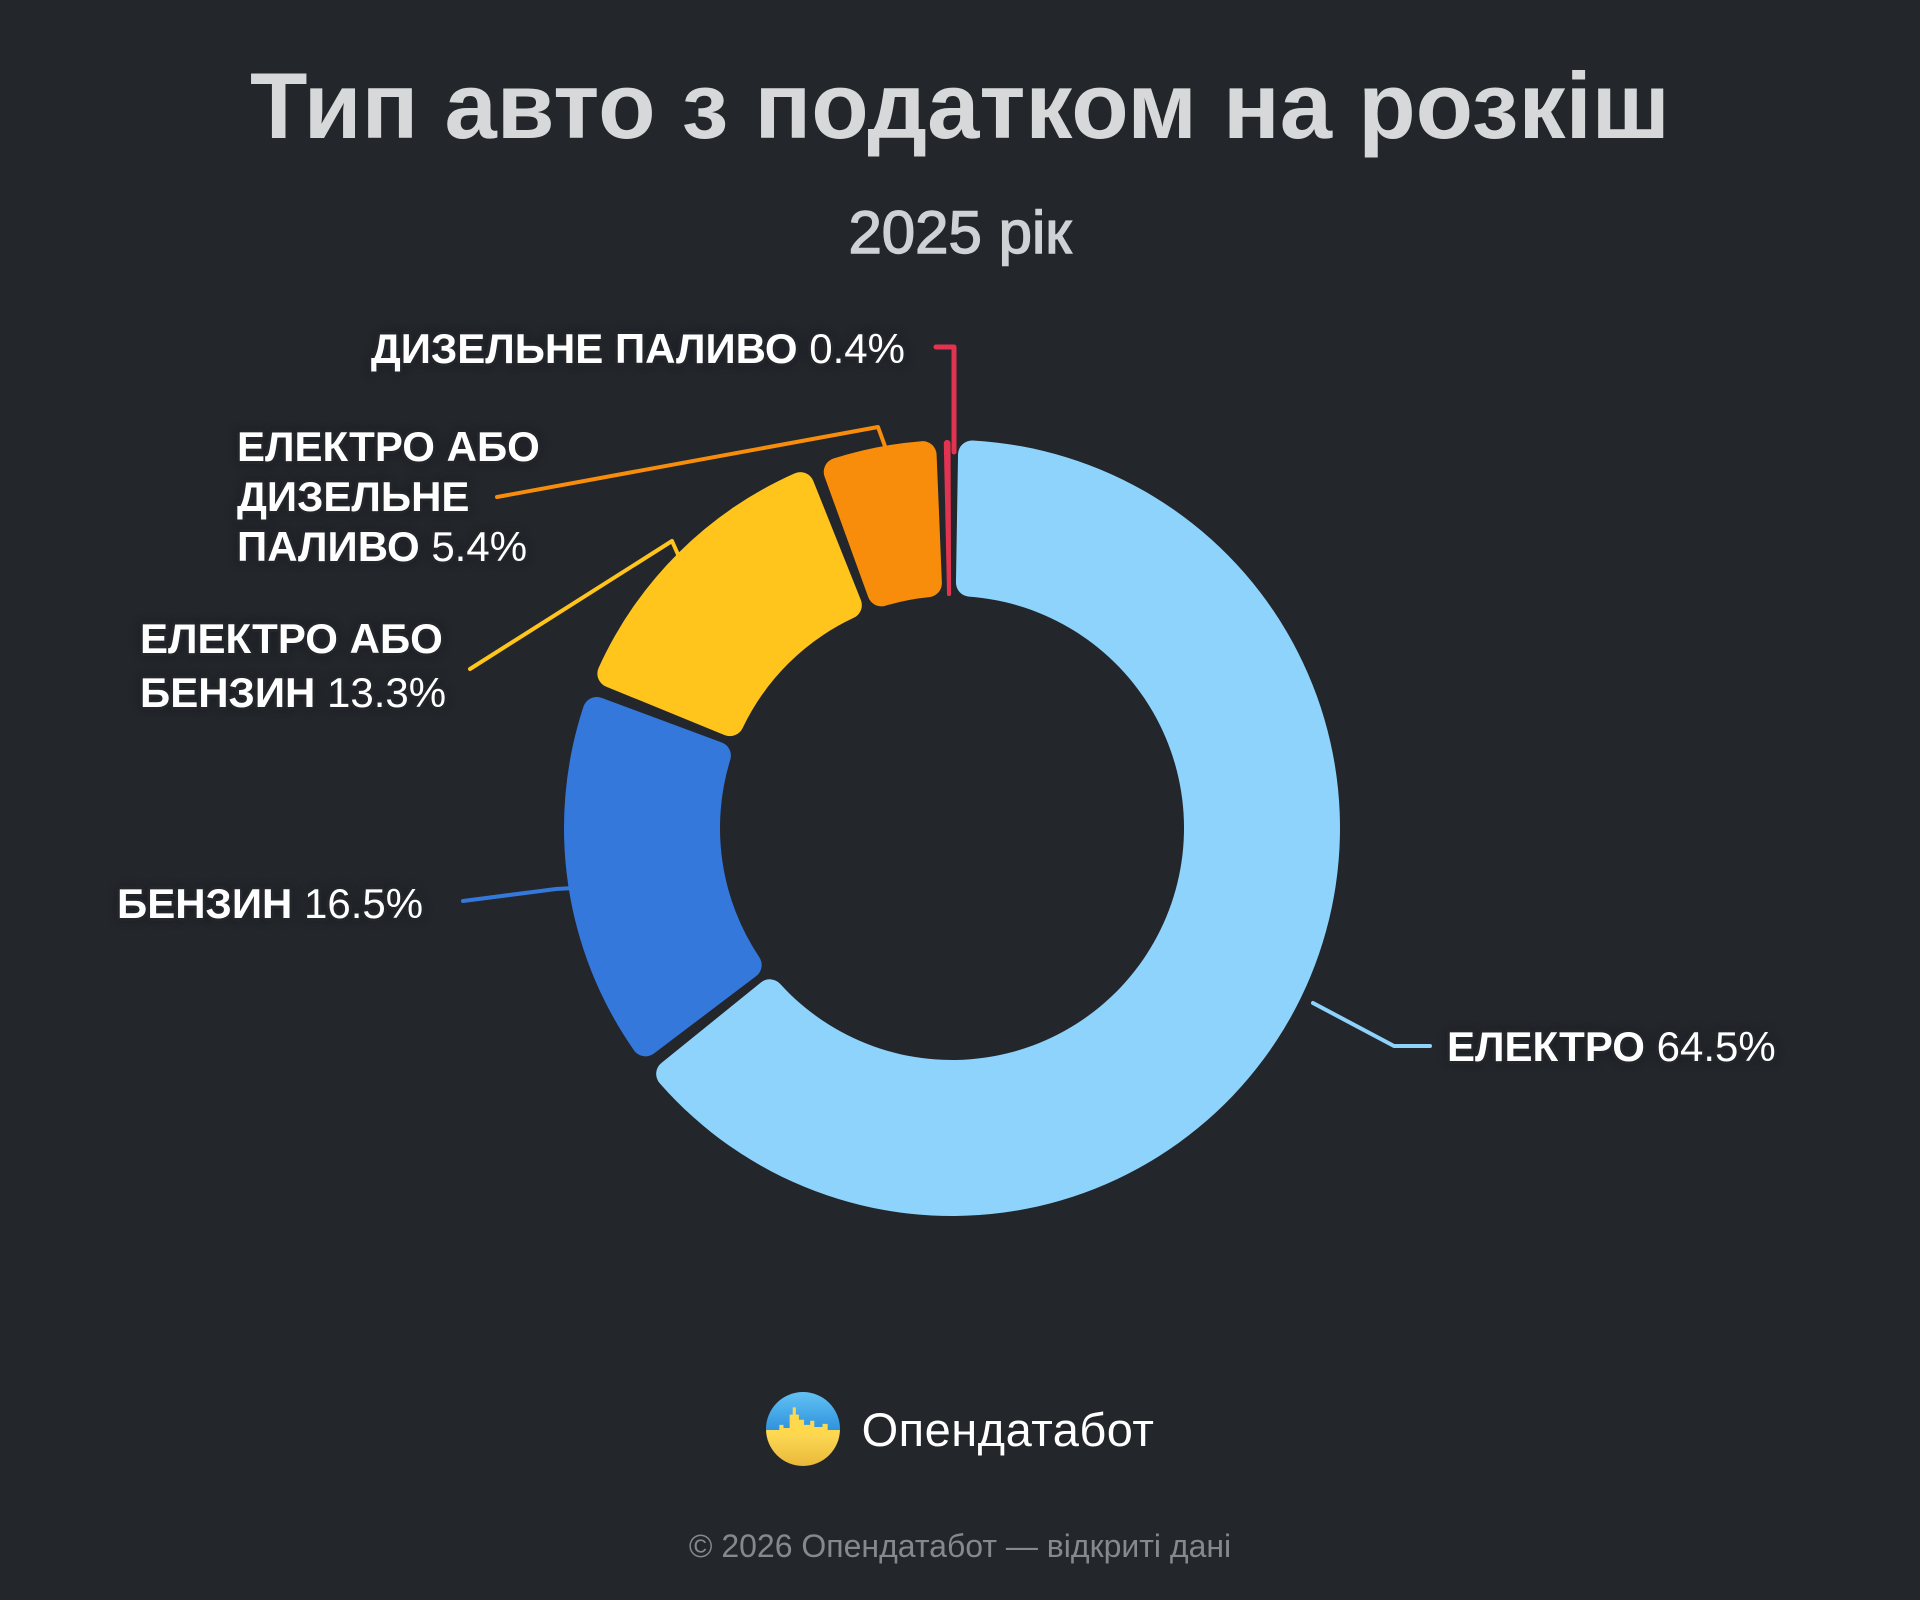 This screenshot has height=1600, width=1920. I want to click on slice-percent: 13.3%, so click(387, 692).